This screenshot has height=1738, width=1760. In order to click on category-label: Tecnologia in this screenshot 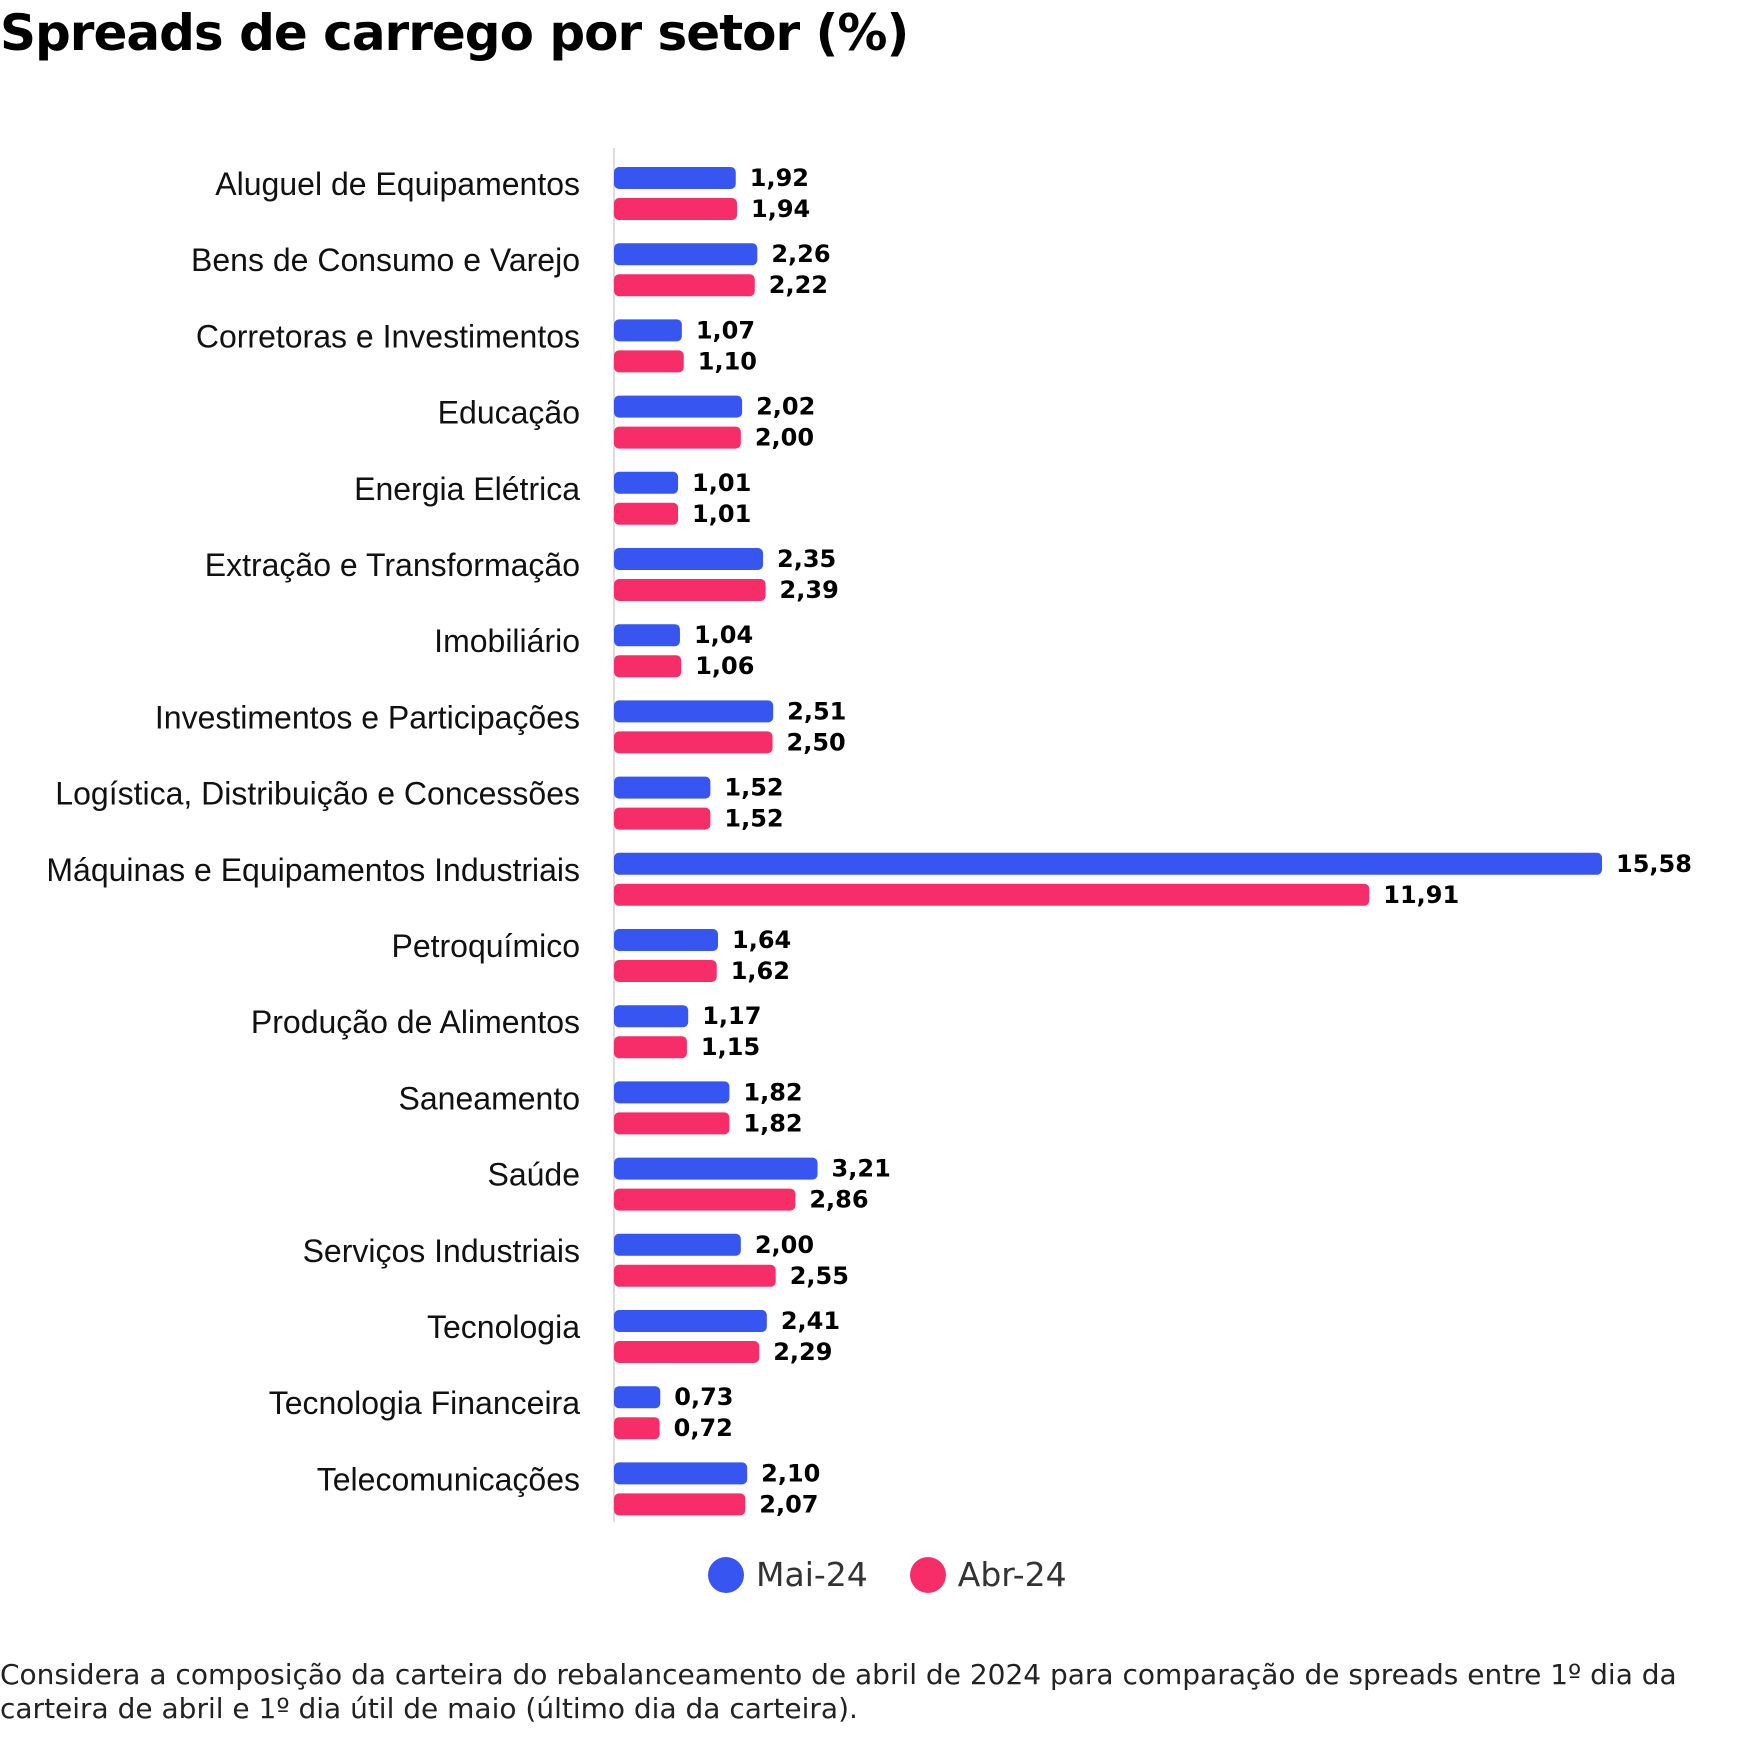, I will do `click(503, 1327)`.